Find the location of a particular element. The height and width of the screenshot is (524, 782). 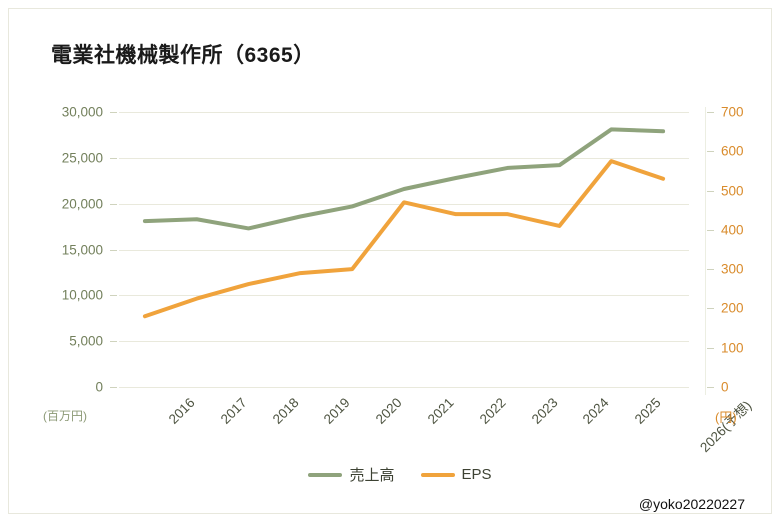

legend-item-sales: 売上高 is located at coordinates (351, 474).